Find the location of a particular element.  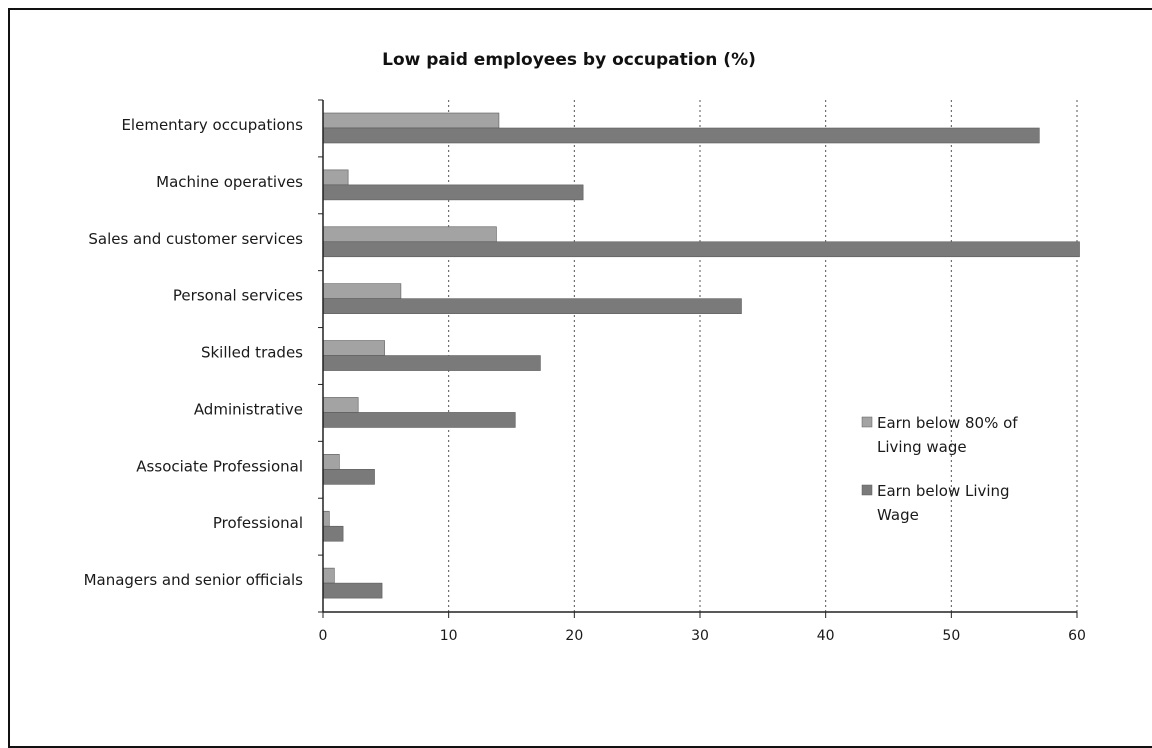

legend-label: Earn below 80% of is located at coordinates (947, 423).